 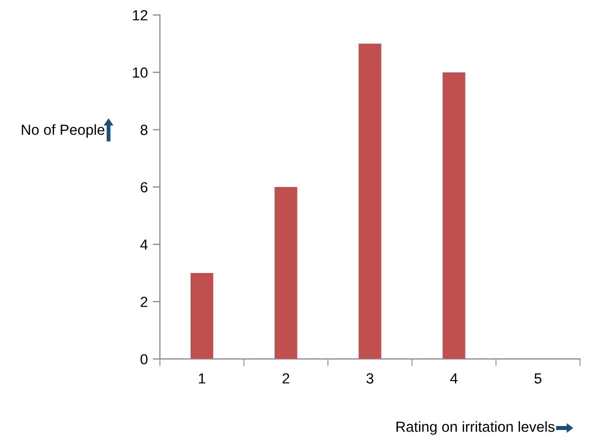 I want to click on y-tick-label: 4, so click(x=144, y=245).